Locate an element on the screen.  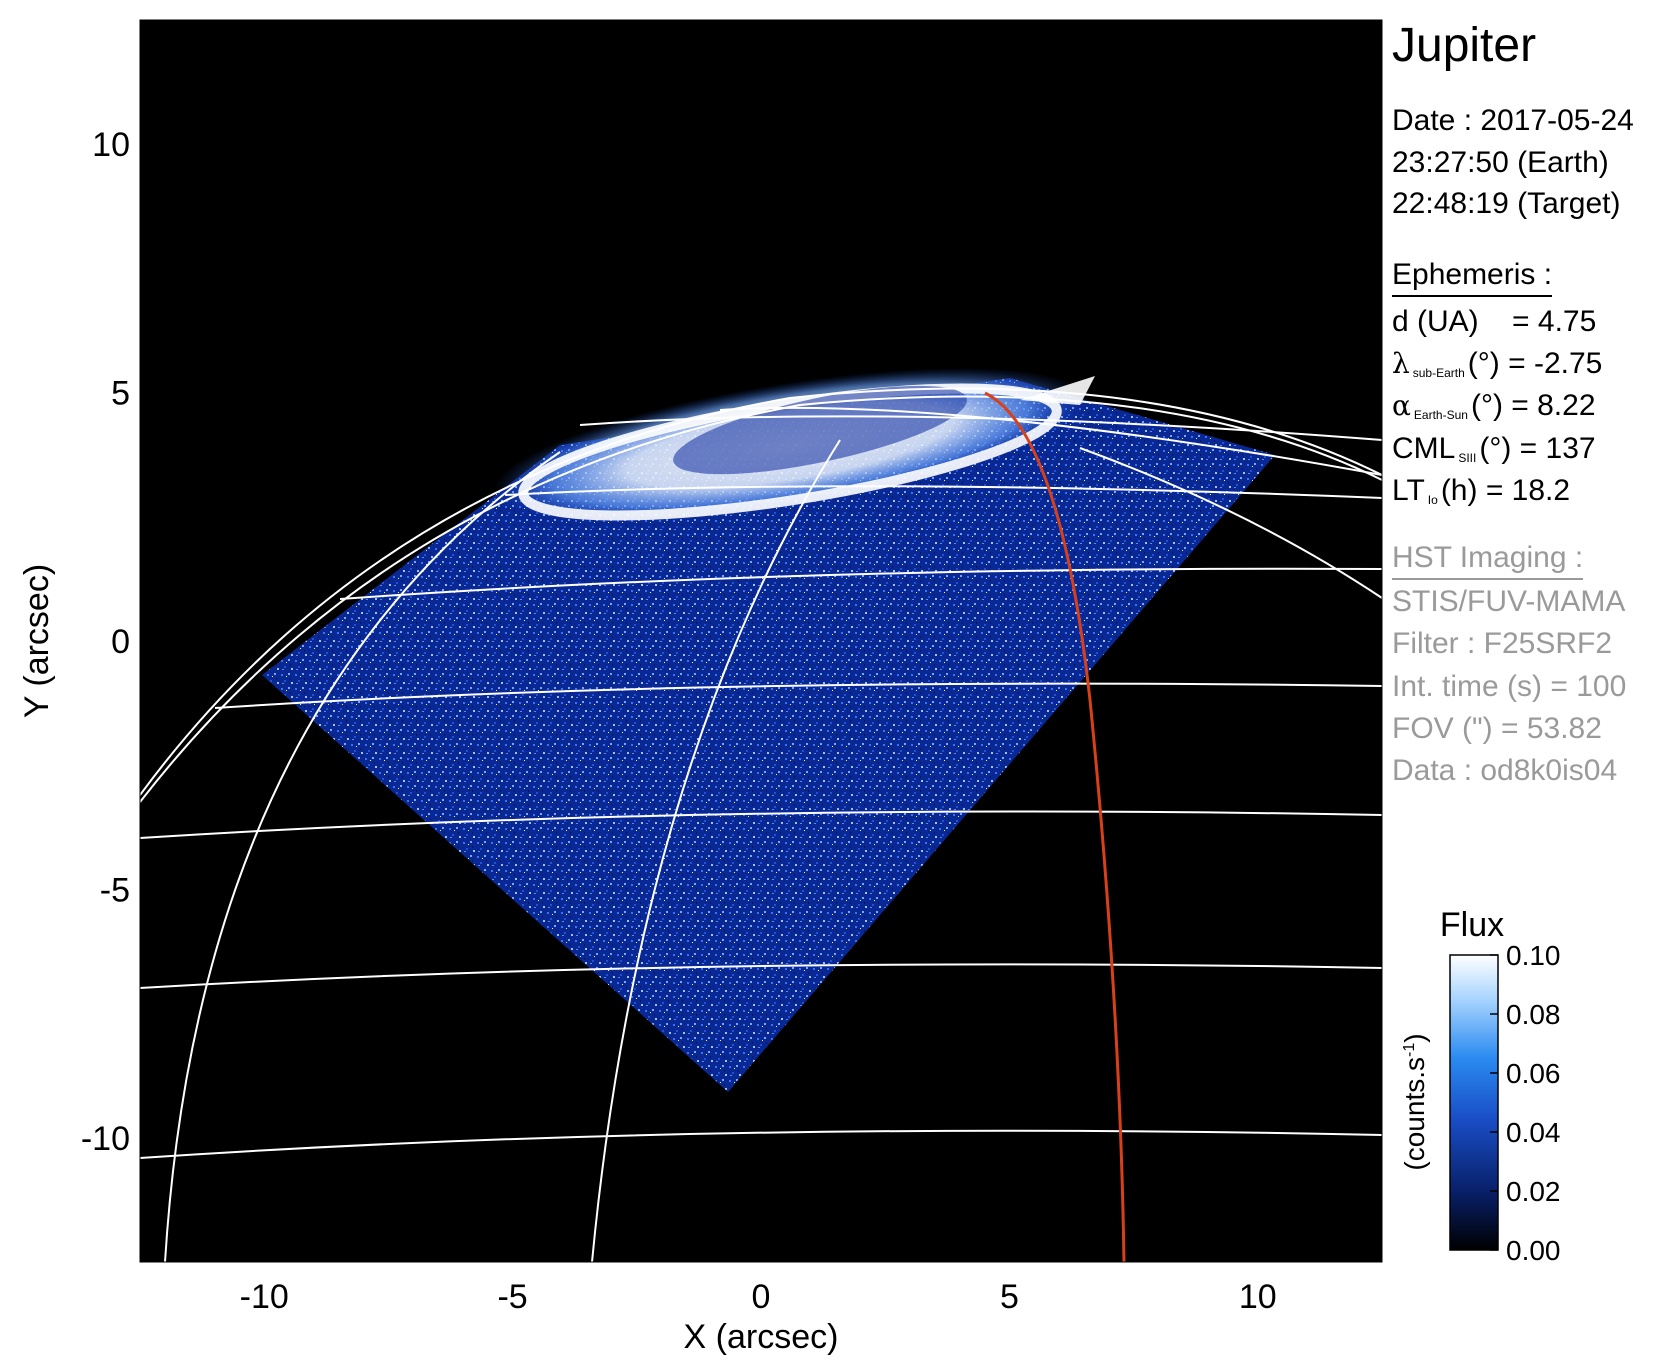
hst-header: HST Imaging : is located at coordinates (1488, 560).